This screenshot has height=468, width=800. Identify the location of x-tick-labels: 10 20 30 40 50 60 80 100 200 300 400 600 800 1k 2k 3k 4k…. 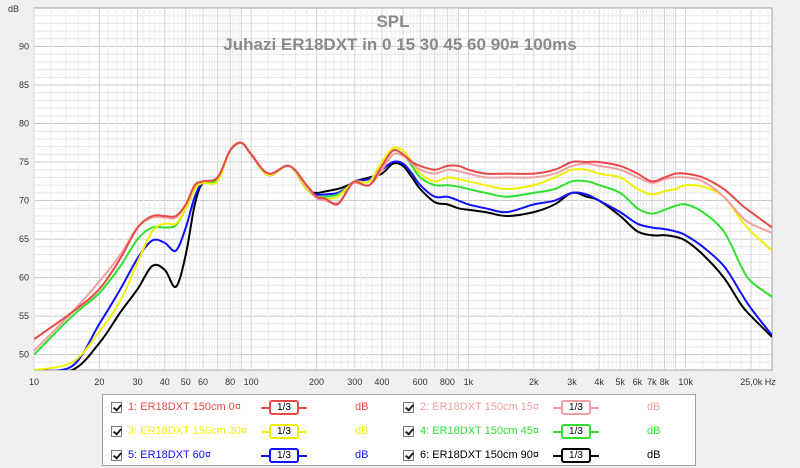
(402, 382).